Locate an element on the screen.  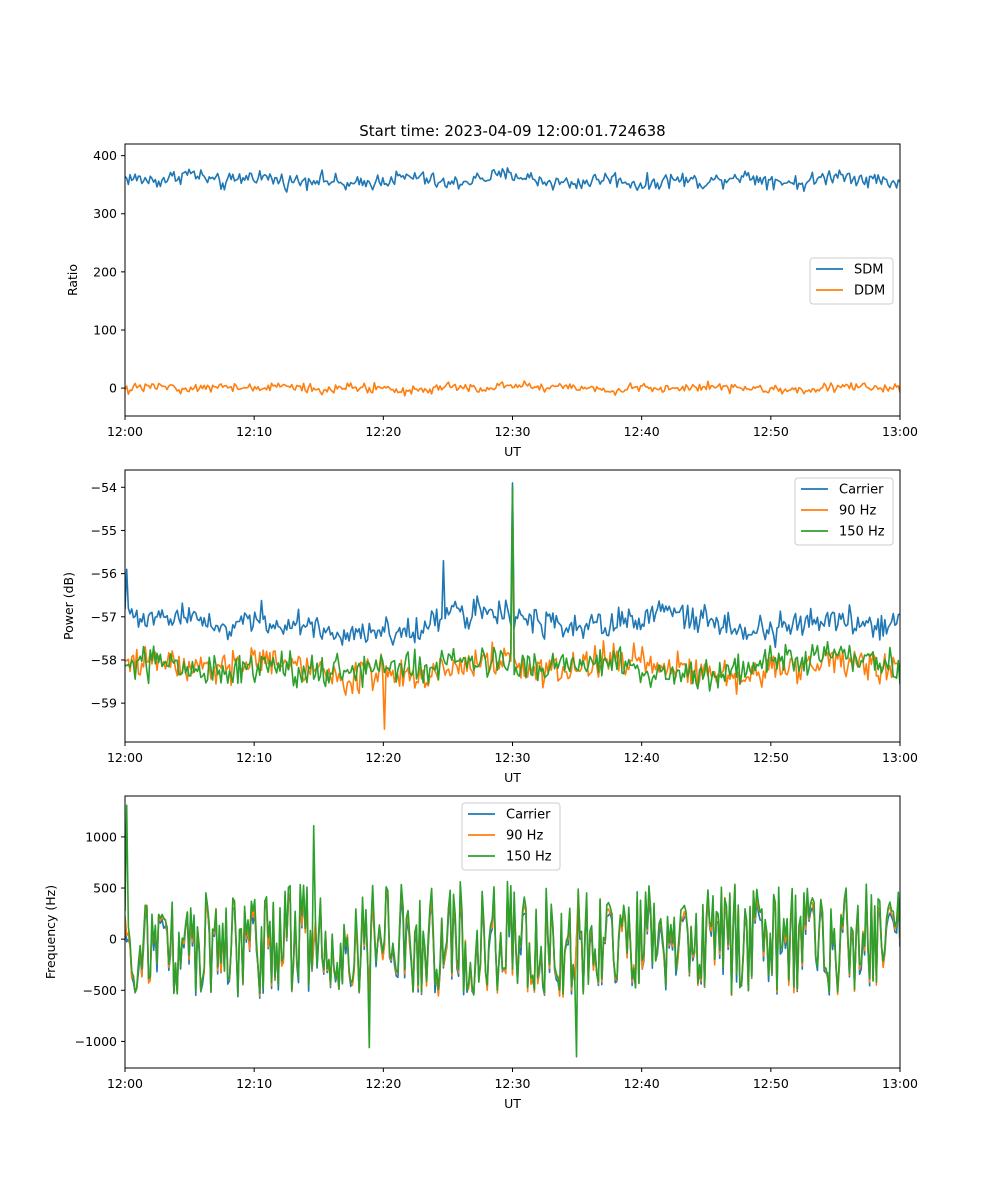
figure-title: Start time: 2023-04-09 12:00:01.724638 is located at coordinates (512, 131).